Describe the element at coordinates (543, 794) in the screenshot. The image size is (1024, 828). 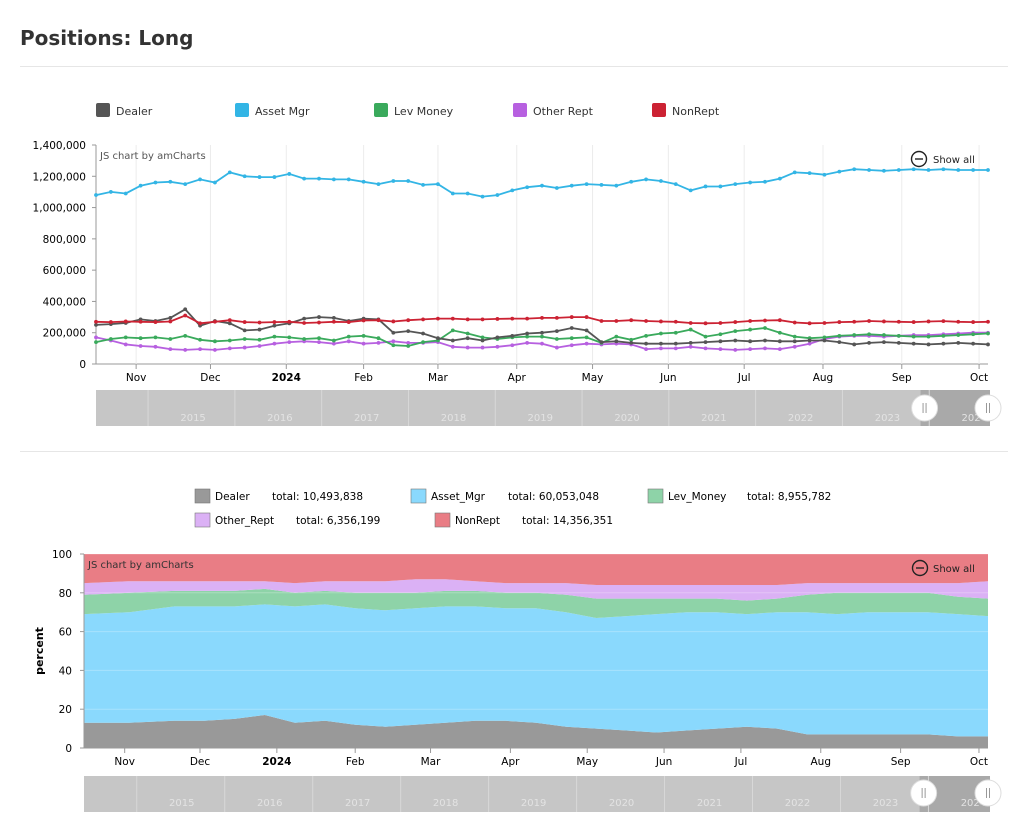
I see `scrollbar: 2015 2016 2017 2018 2019 2020 2021 2022 2023 2024` at that location.